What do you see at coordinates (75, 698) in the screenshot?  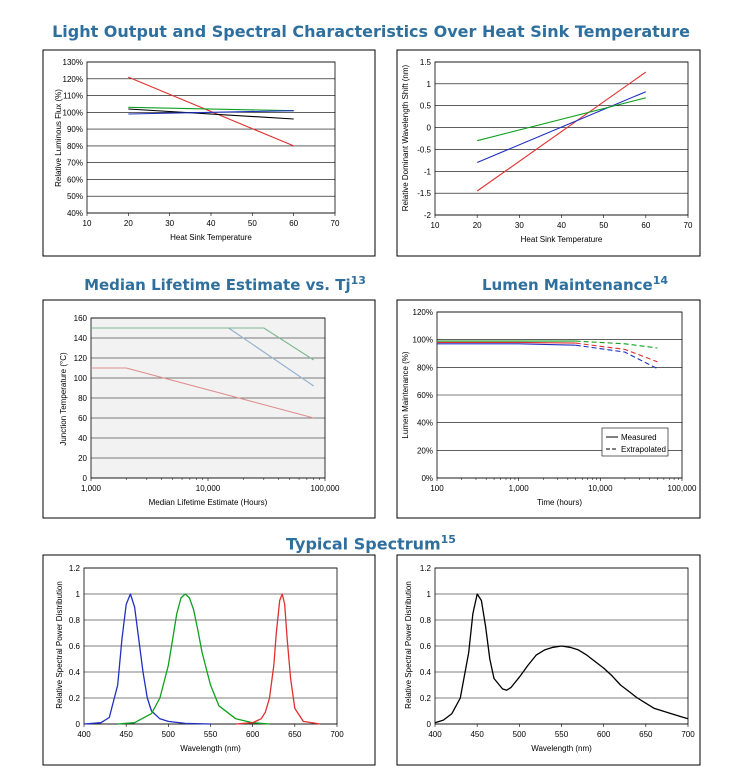 I see `y-tick-label: 0.2` at bounding box center [75, 698].